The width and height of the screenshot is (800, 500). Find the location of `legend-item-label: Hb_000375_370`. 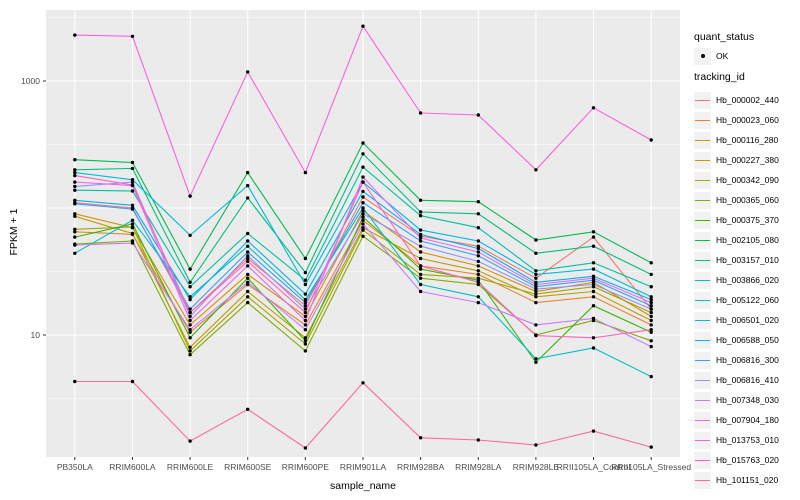

legend-item-label: Hb_000375_370 is located at coordinates (747, 220).